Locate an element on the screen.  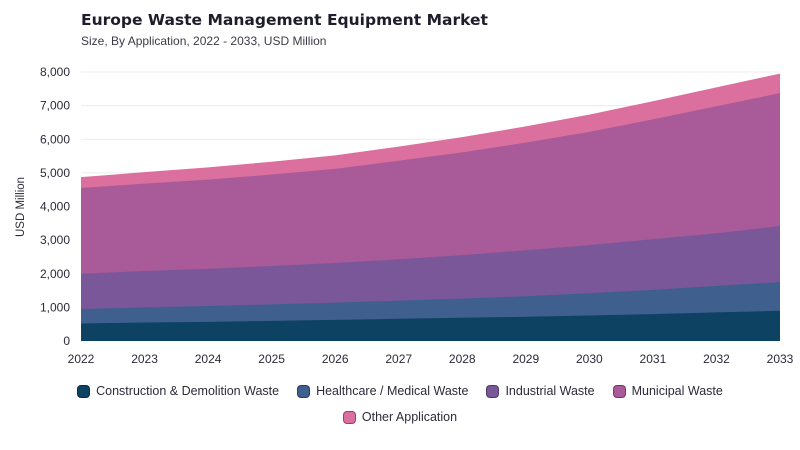
x-tick-label: 2028 is located at coordinates (462, 359).